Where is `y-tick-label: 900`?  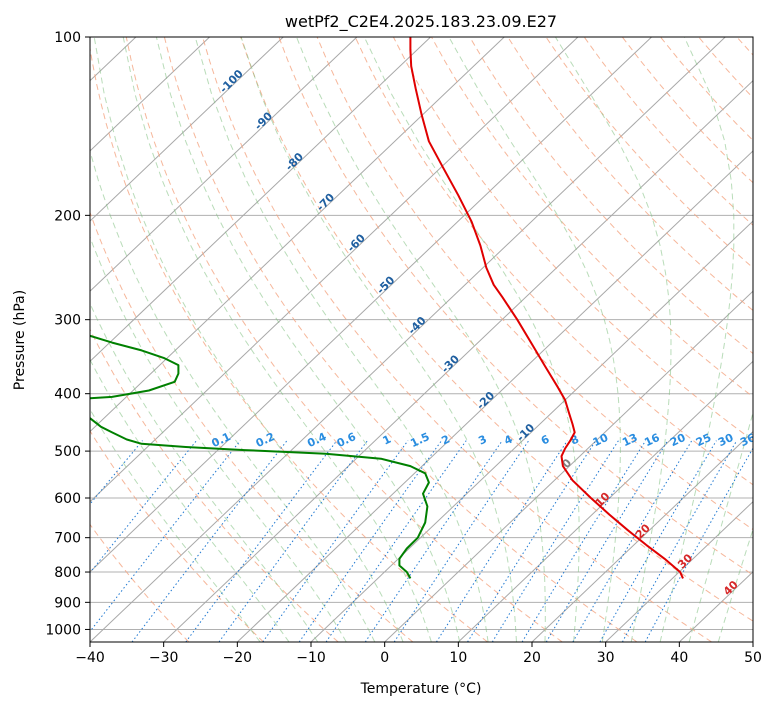
y-tick-label: 900 is located at coordinates (67, 603).